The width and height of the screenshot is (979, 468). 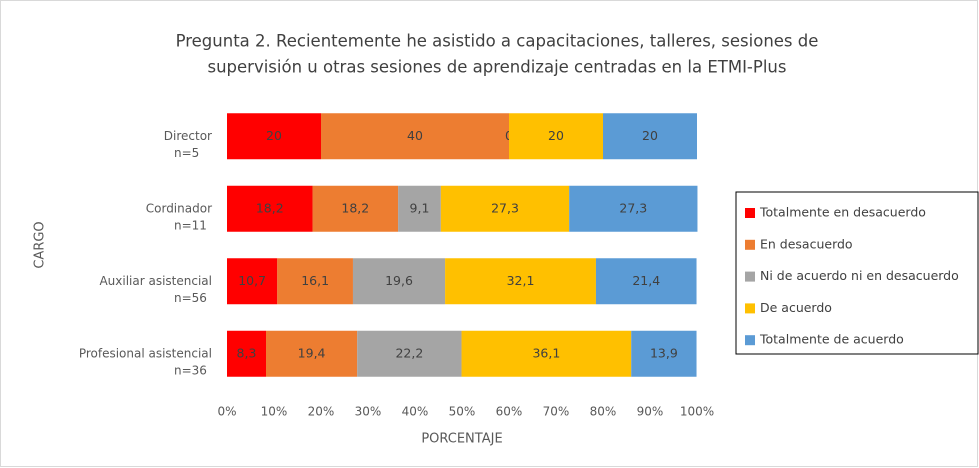 What do you see at coordinates (190, 370) in the screenshot?
I see `y-tick-count: n=36` at bounding box center [190, 370].